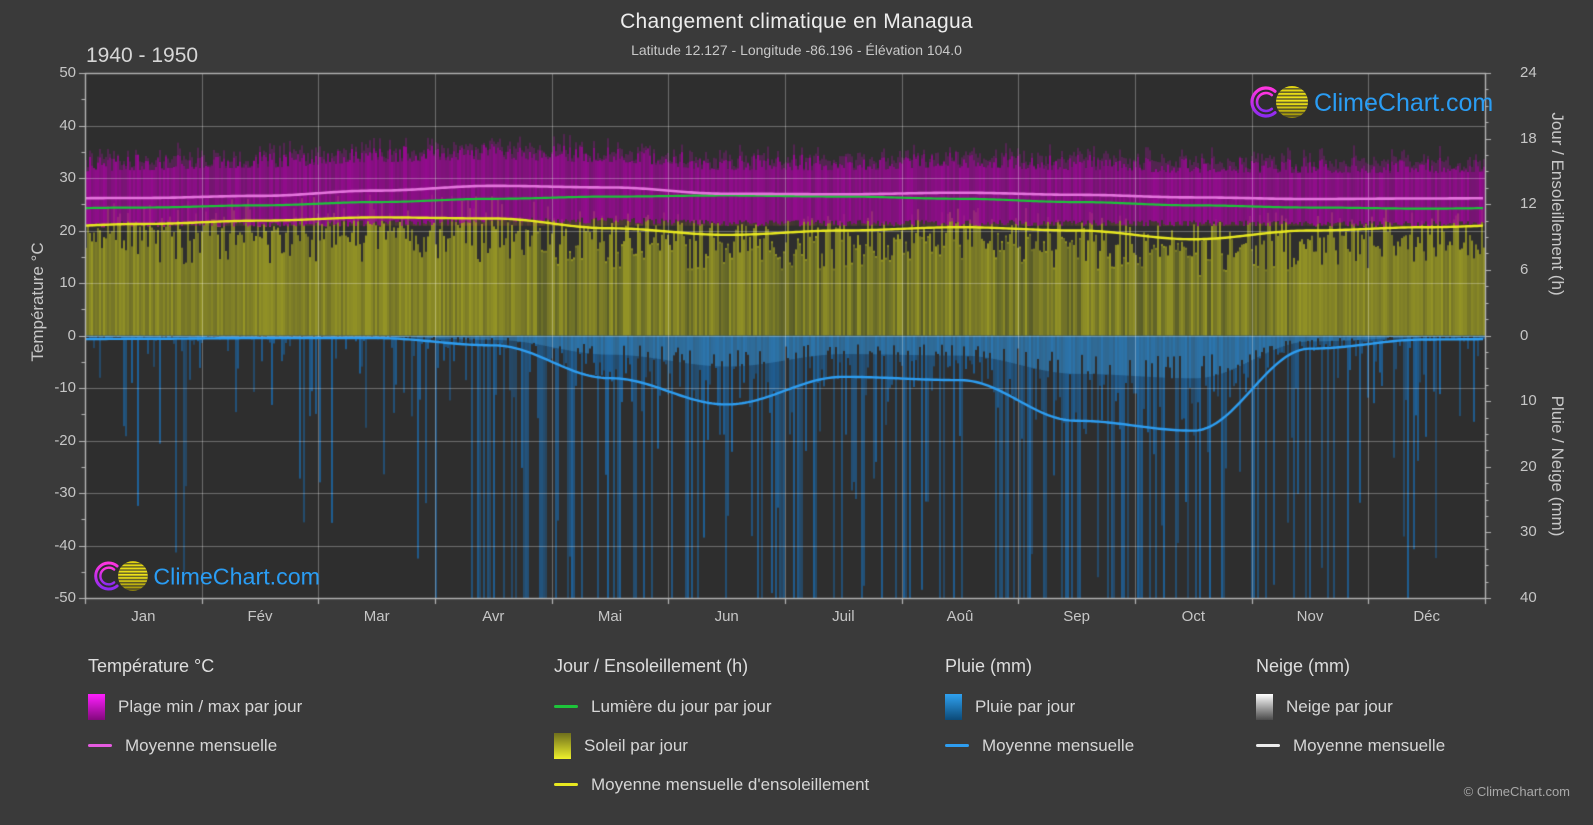  What do you see at coordinates (566, 784) in the screenshot?
I see `sun-mean-line-icon` at bounding box center [566, 784].